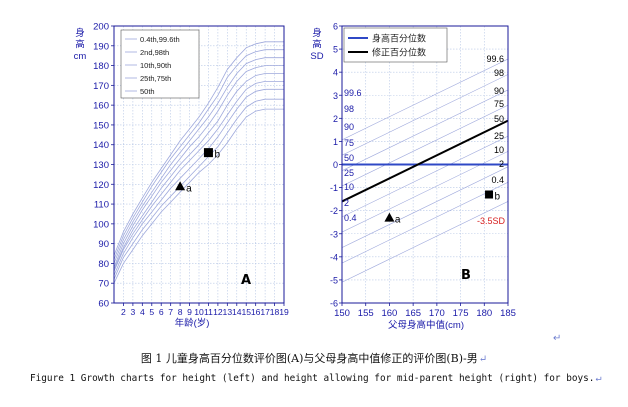  Describe the element at coordinates (103, 264) in the screenshot. I see `y-tick-label: 80` at that location.